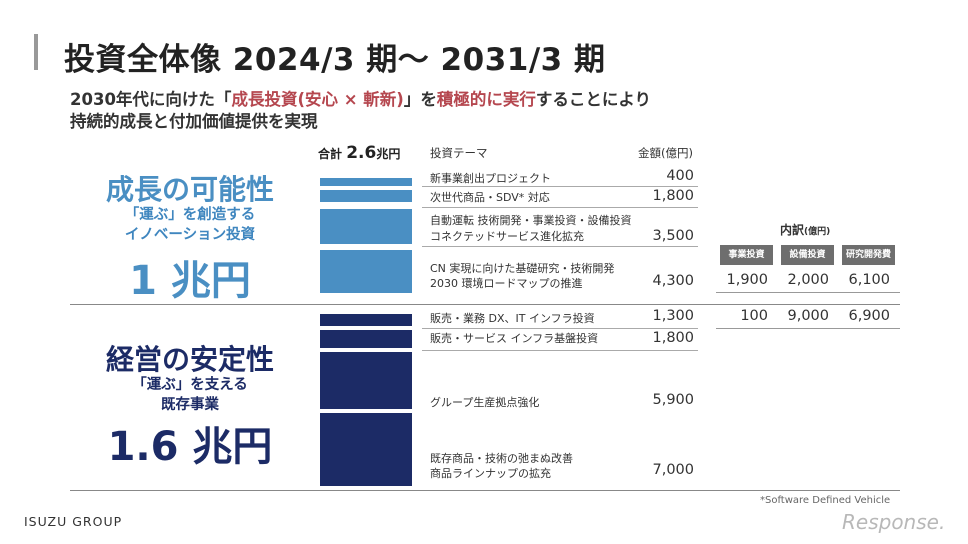 This screenshot has height=544, width=968. Describe the element at coordinates (190, 225) in the screenshot. I see `growth-subtitle: 「運ぶ」を創造する イノベーション投資` at that location.